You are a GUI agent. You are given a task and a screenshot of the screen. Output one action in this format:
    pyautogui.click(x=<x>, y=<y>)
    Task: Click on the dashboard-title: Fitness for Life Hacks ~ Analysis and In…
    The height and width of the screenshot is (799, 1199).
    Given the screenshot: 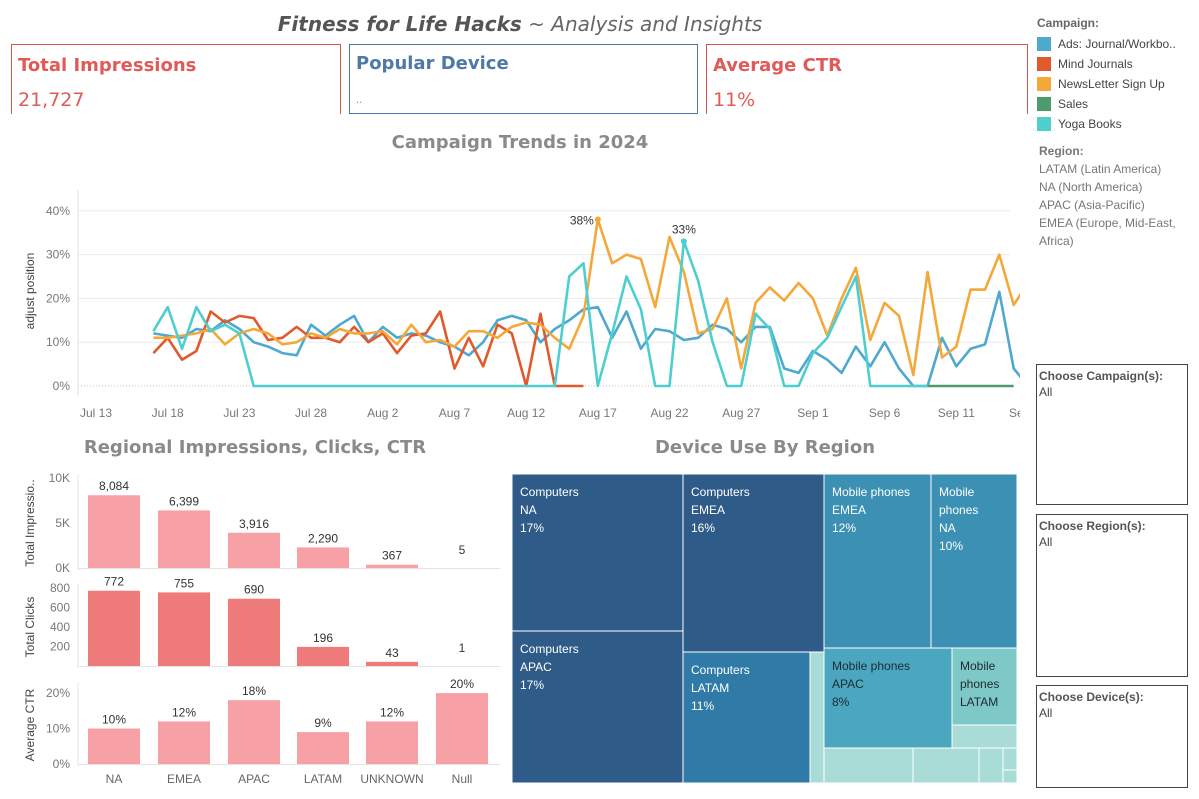 What is the action you would take?
    pyautogui.click(x=520, y=24)
    